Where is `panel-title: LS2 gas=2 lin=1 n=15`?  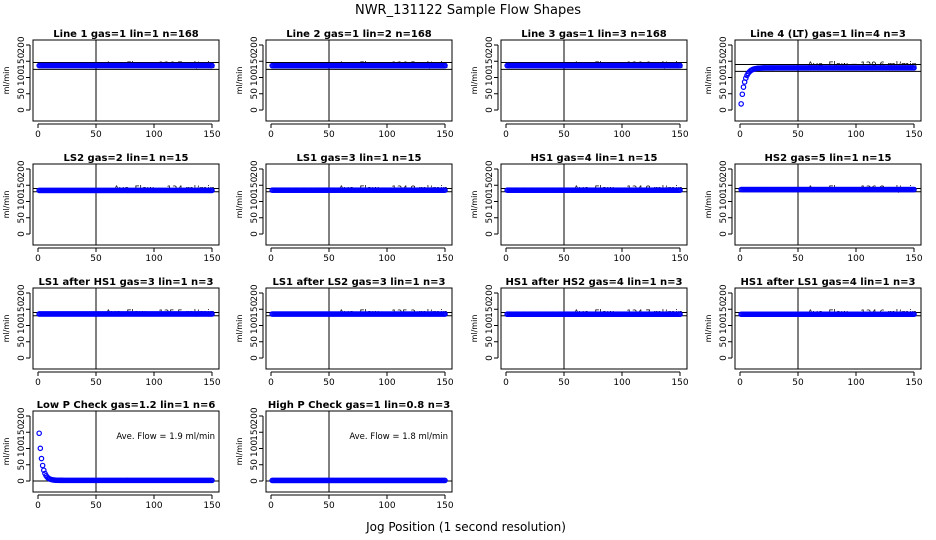 panel-title: LS2 gas=2 lin=1 n=15 is located at coordinates (126, 158).